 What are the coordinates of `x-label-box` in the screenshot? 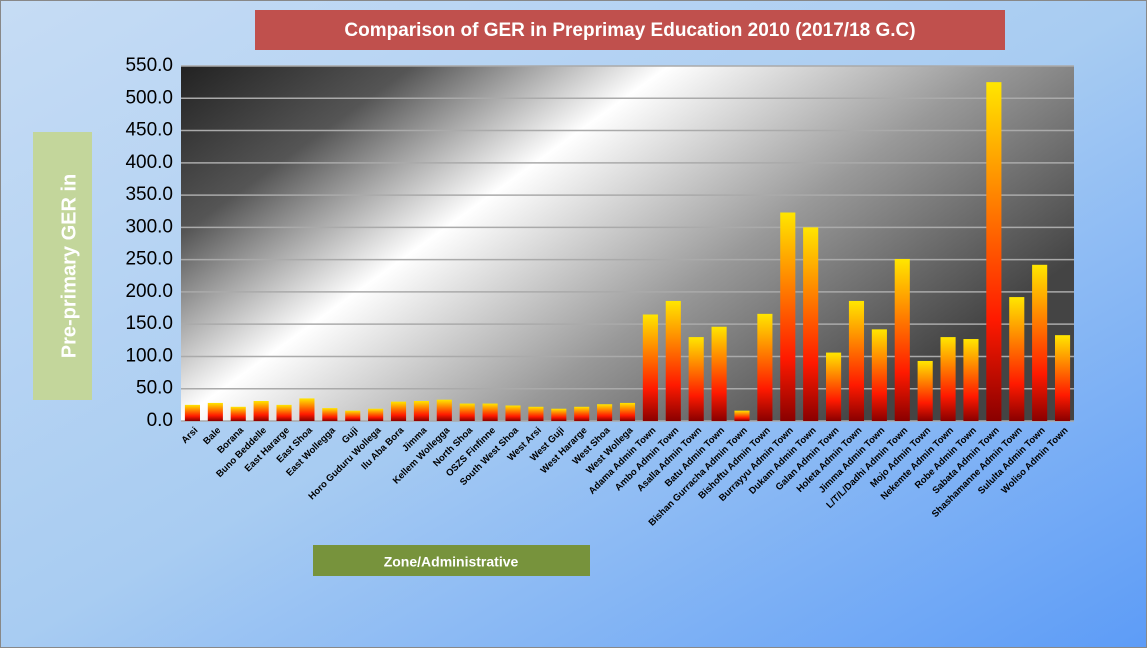 It's located at (451, 560).